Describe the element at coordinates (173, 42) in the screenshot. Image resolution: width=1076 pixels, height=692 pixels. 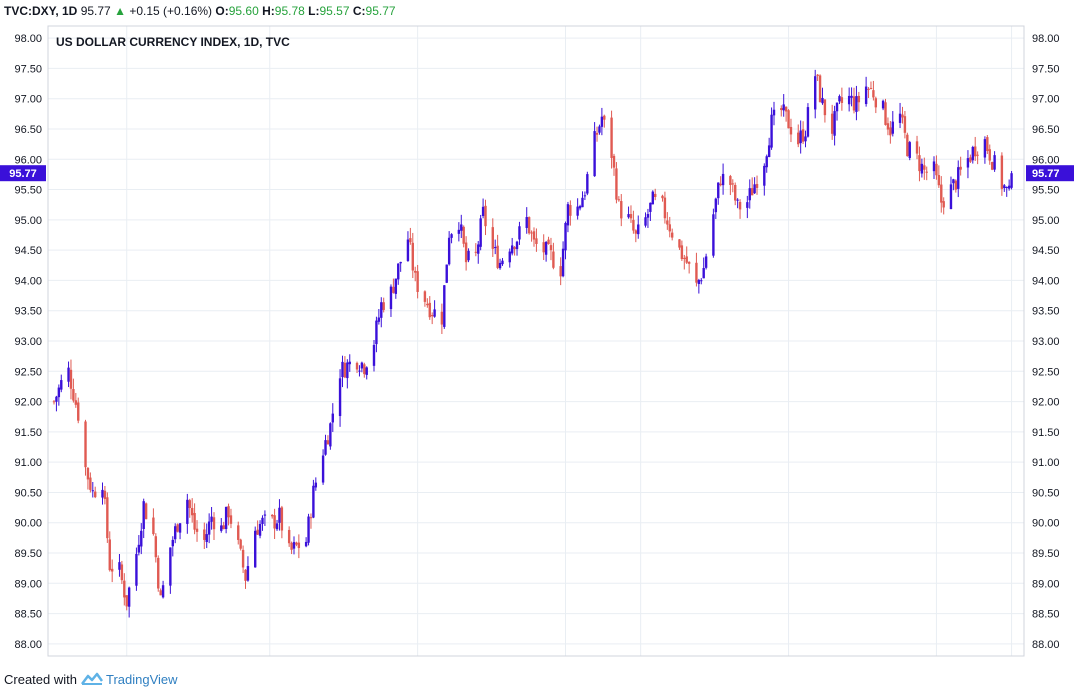
I see `chart-title: US DOLLAR CURRENCY INDEX, 1D, TVC` at that location.